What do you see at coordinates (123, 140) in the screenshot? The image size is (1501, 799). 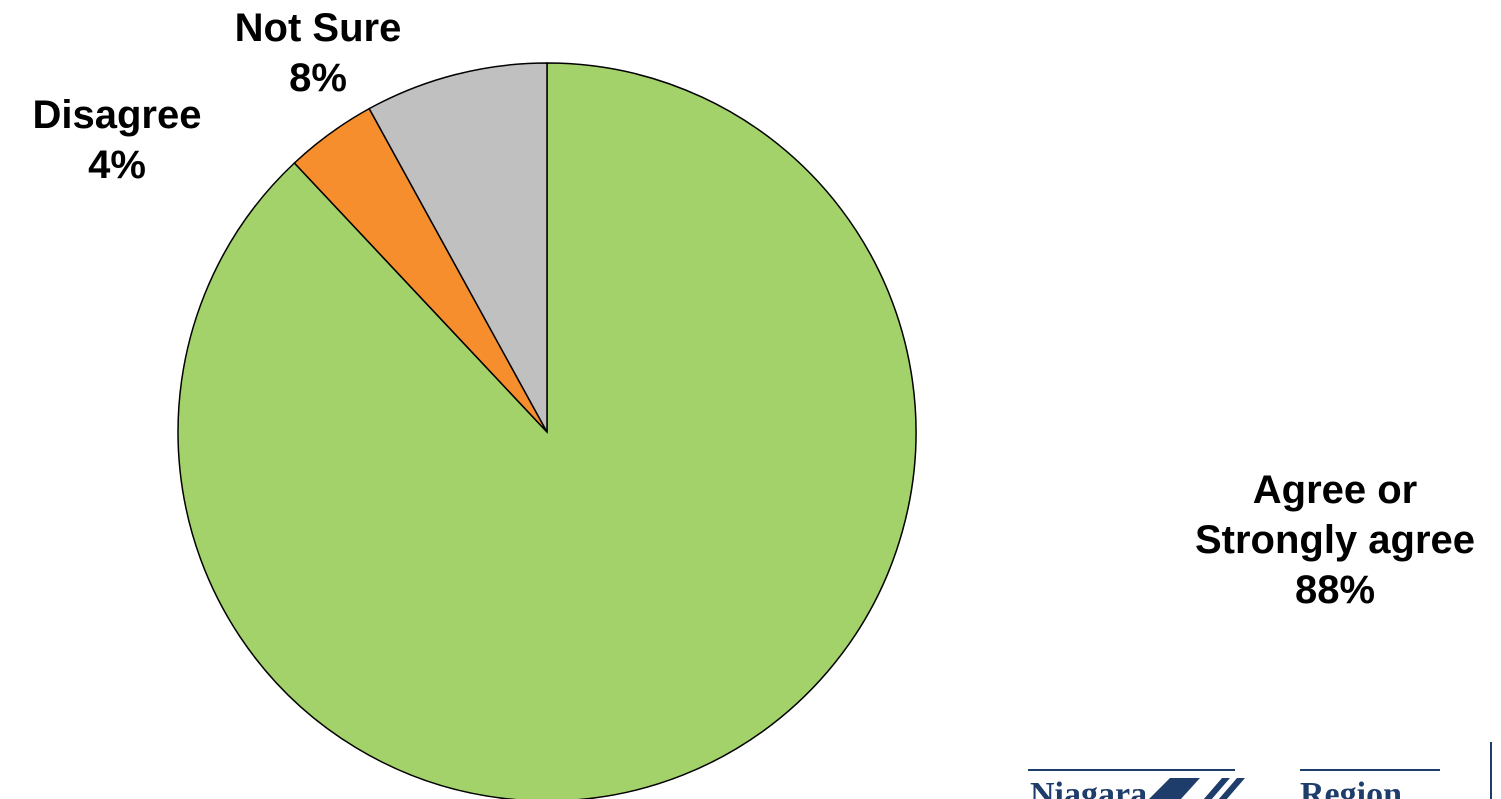 I see `slice-label: Disagree 4%` at bounding box center [123, 140].